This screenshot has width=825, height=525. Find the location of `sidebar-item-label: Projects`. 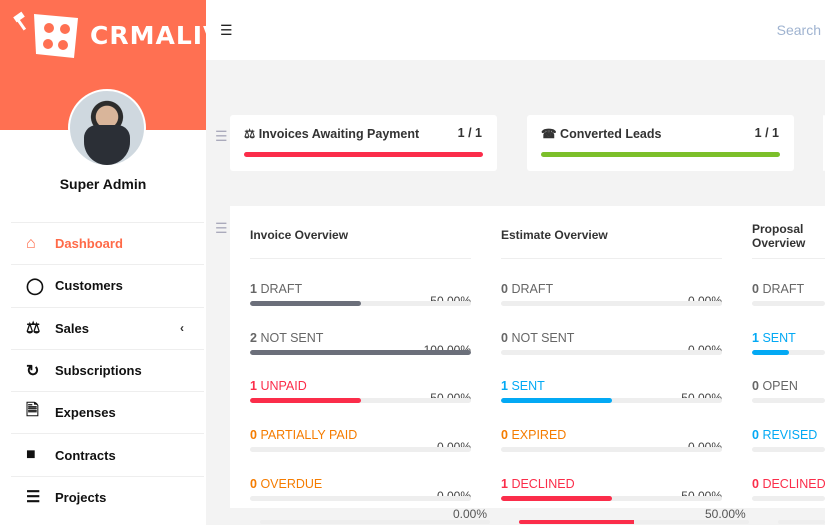

sidebar-item-label: Projects is located at coordinates (81, 497).